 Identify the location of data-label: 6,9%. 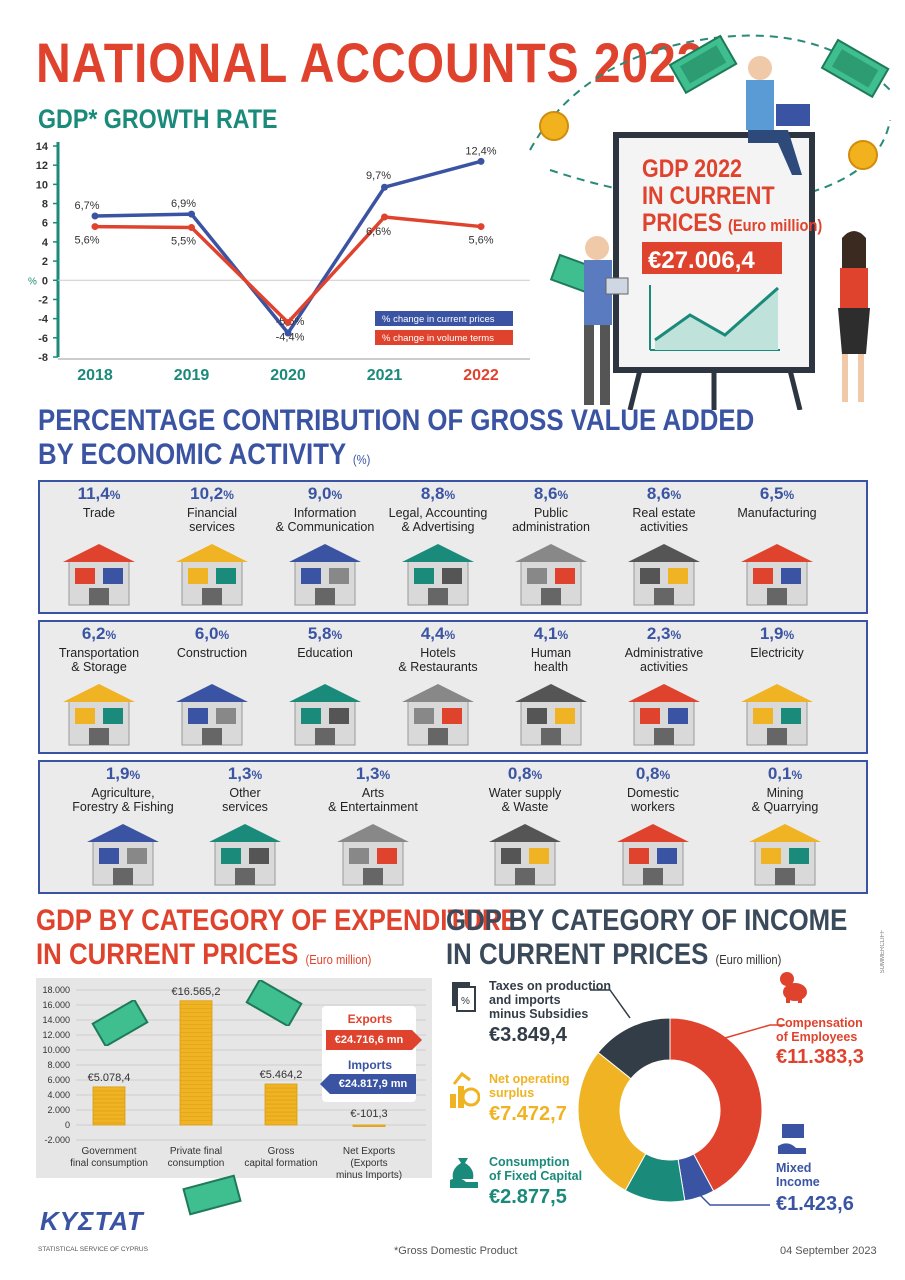
(183, 204).